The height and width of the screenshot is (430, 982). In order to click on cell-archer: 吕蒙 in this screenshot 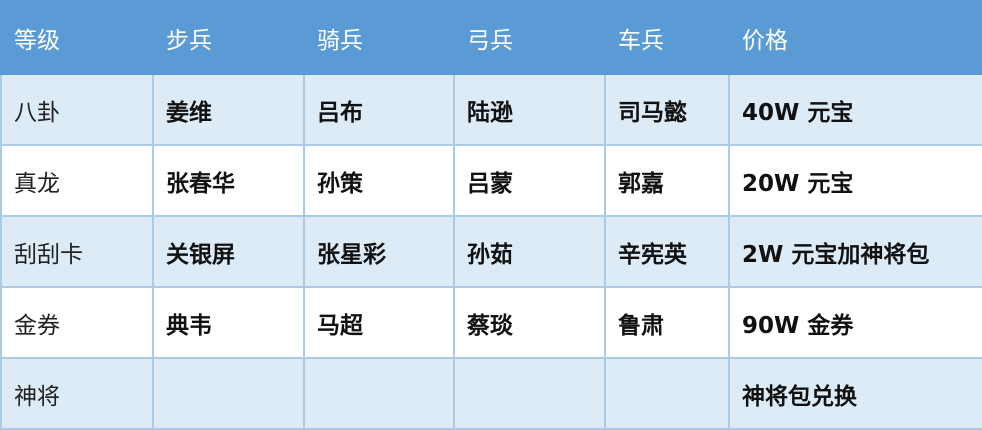, I will do `click(529, 180)`.